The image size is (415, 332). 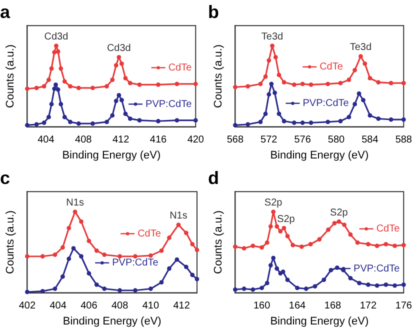 What do you see at coordinates (5, 12) in the screenshot?
I see `chart-title: a` at bounding box center [5, 12].